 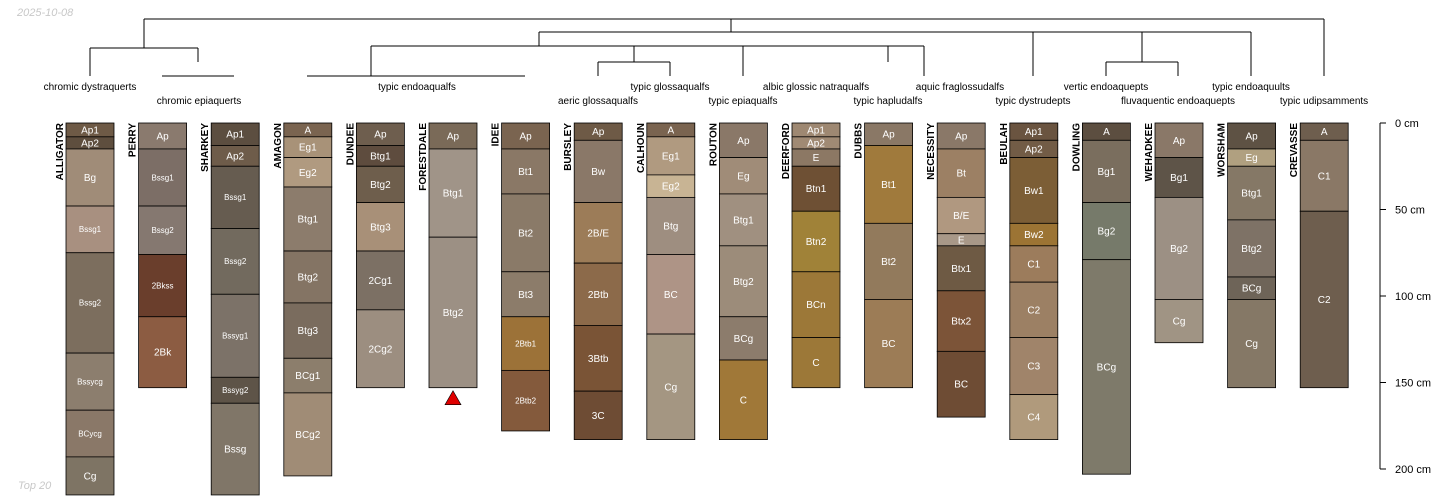 What do you see at coordinates (90, 177) in the screenshot?
I see `horizon-bg` at bounding box center [90, 177].